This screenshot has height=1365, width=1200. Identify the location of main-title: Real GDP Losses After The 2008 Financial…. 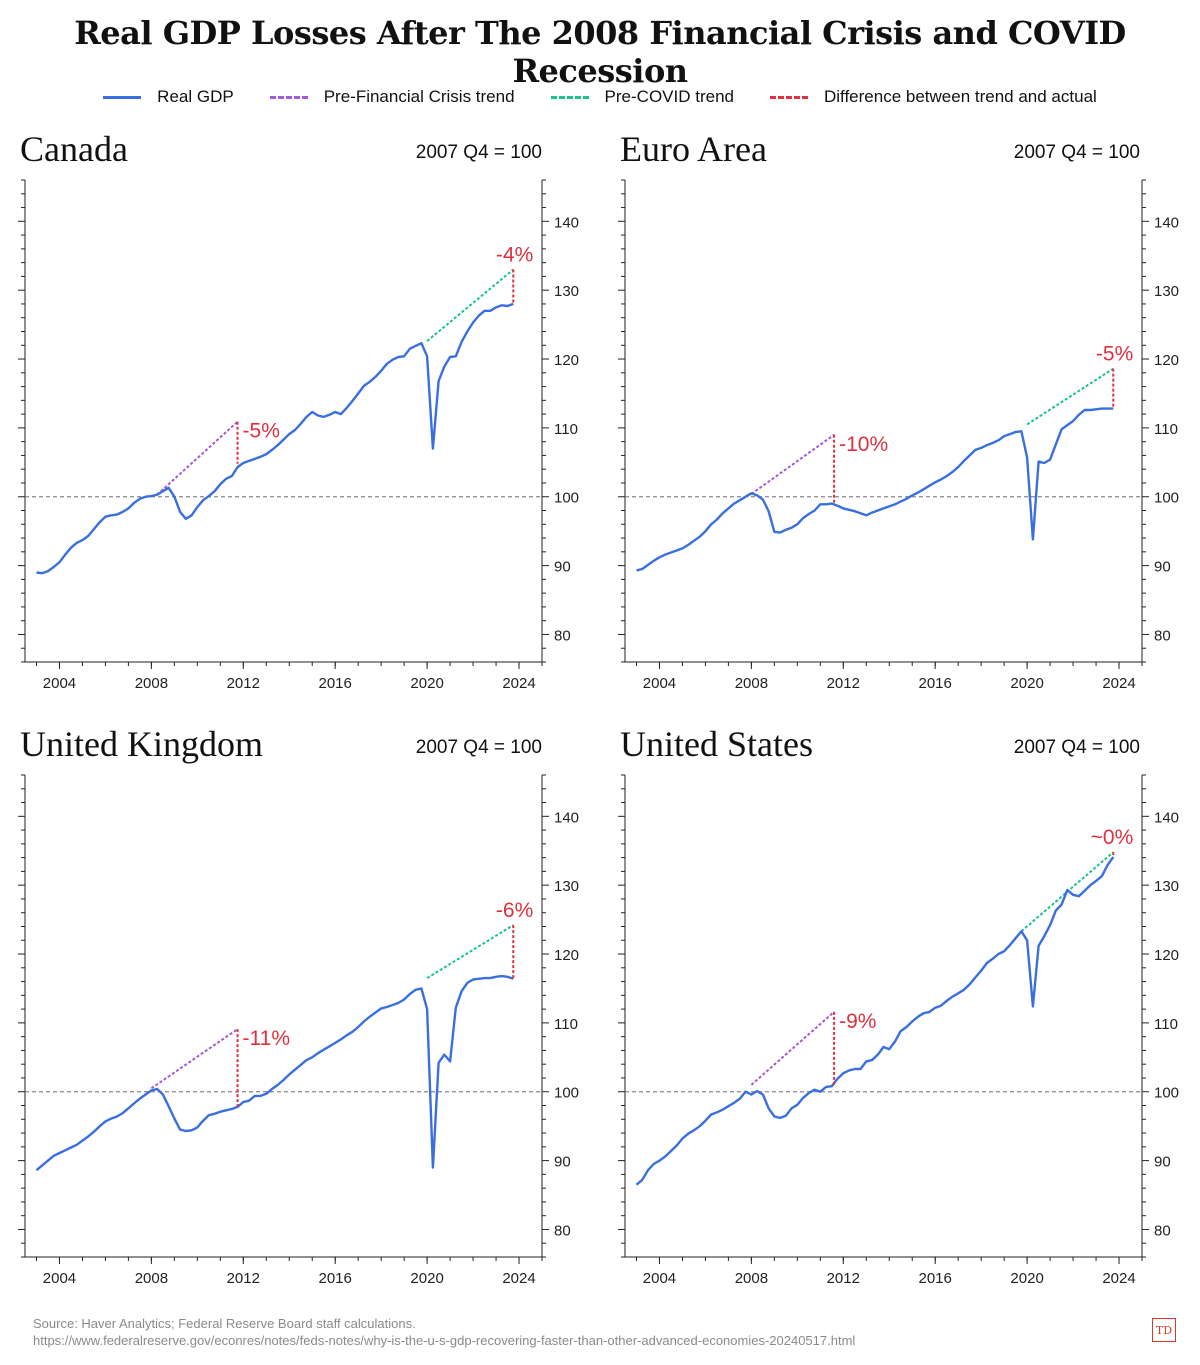
(600, 52).